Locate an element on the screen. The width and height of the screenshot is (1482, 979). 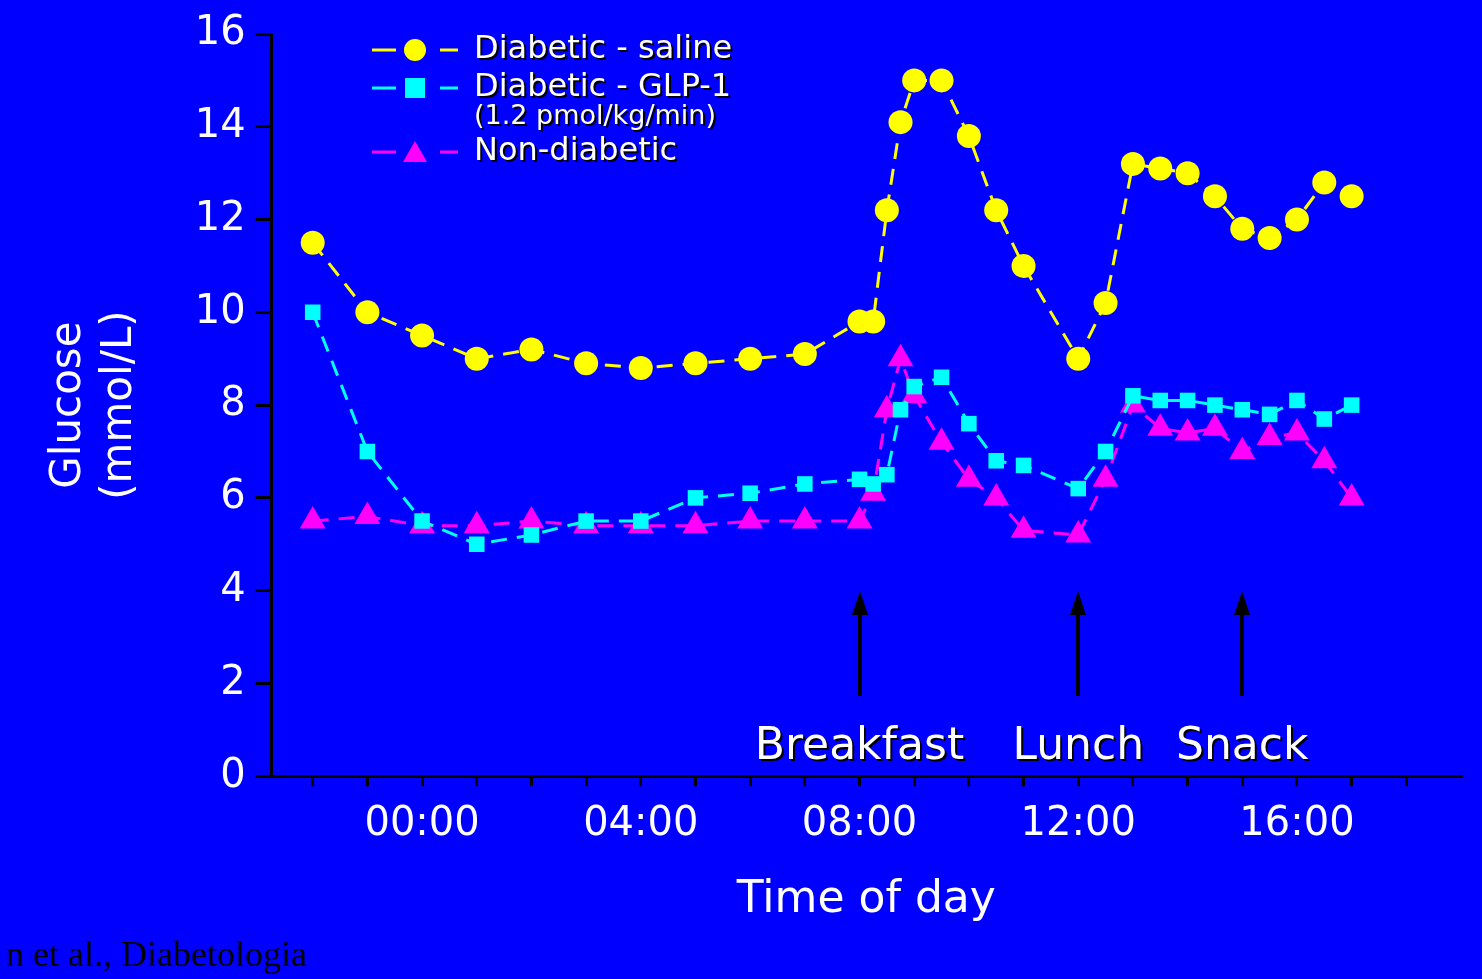
ref-line-label: Snack is located at coordinates (1242, 744).